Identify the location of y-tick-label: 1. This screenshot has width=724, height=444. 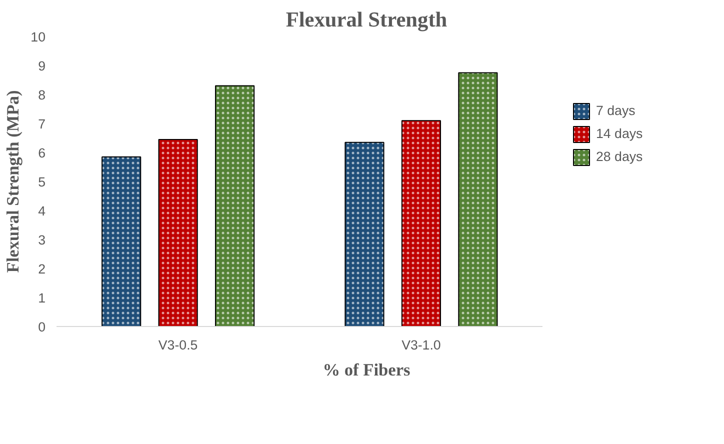
(42, 298).